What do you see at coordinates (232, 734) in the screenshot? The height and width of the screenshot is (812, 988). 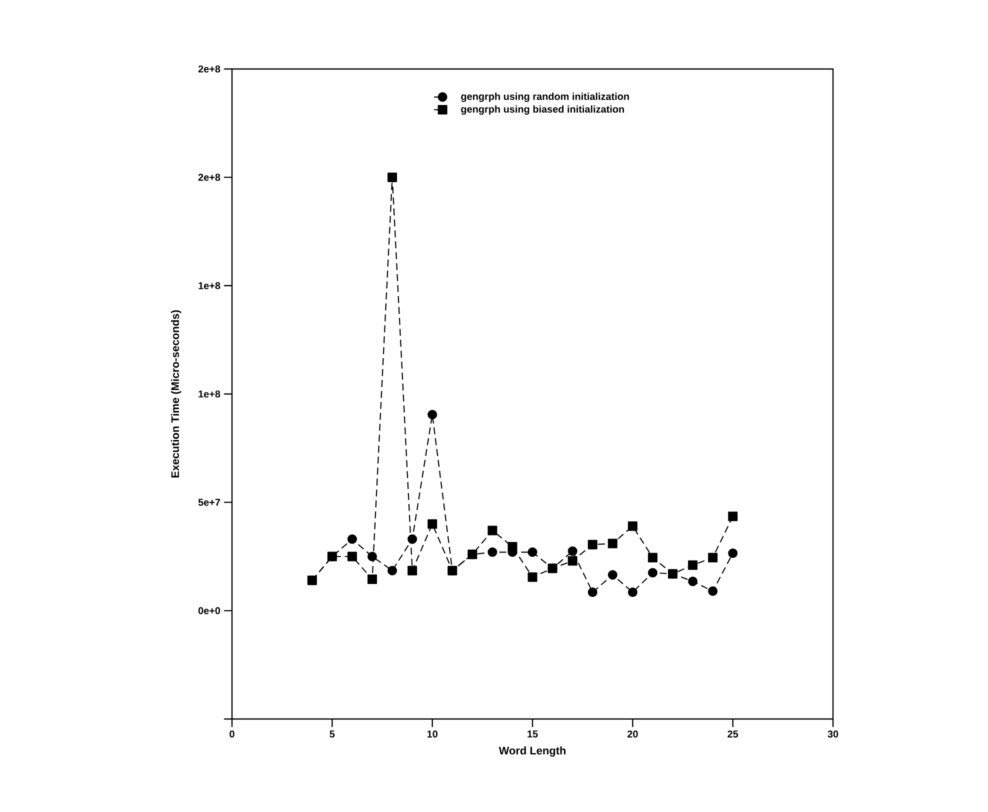 I see `x-tick-label: 0` at bounding box center [232, 734].